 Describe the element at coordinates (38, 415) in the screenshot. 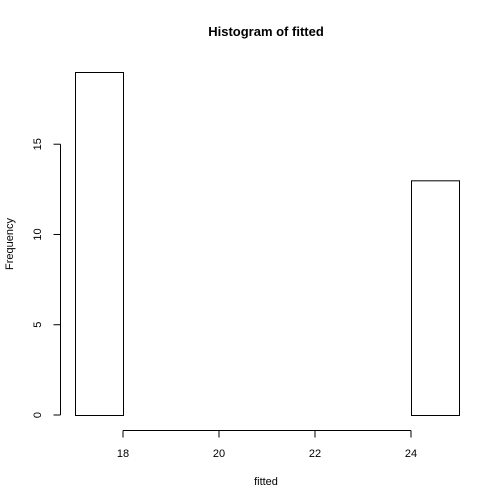

I see `y-tick-label-0: 0` at that location.